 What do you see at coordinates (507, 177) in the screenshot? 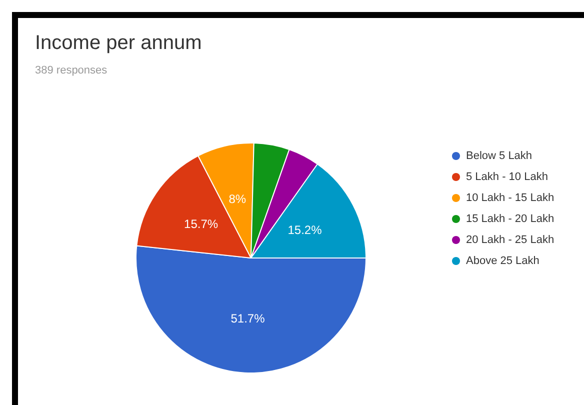
I see `legend-label: 5 Lakh - 10 Lakh` at bounding box center [507, 177].